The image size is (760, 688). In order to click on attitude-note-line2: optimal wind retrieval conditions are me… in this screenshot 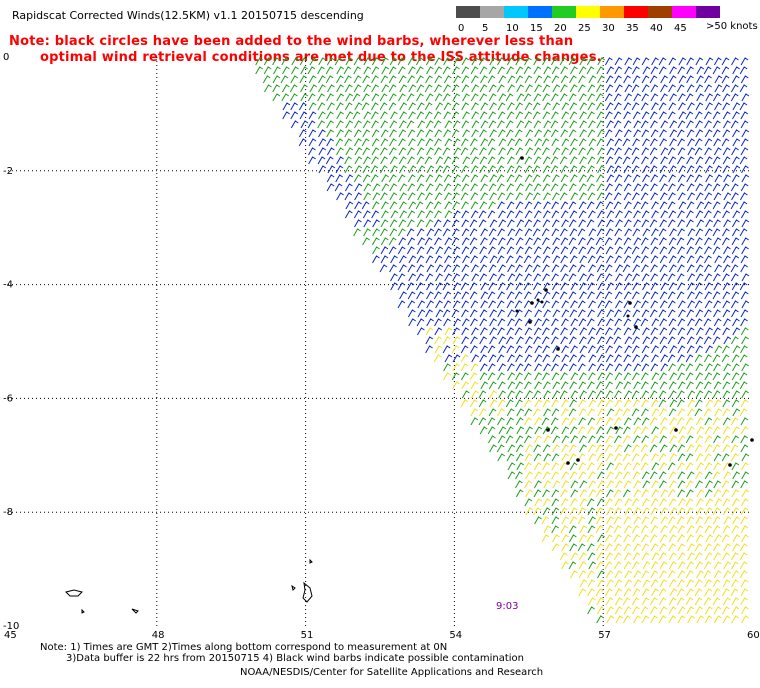, I will do `click(321, 57)`.